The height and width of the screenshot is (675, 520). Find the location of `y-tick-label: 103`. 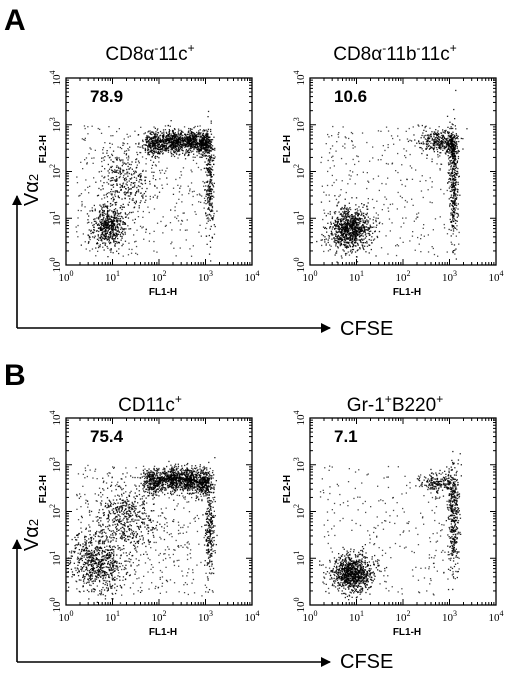

y-tick-label: 103 is located at coordinates (55, 464).